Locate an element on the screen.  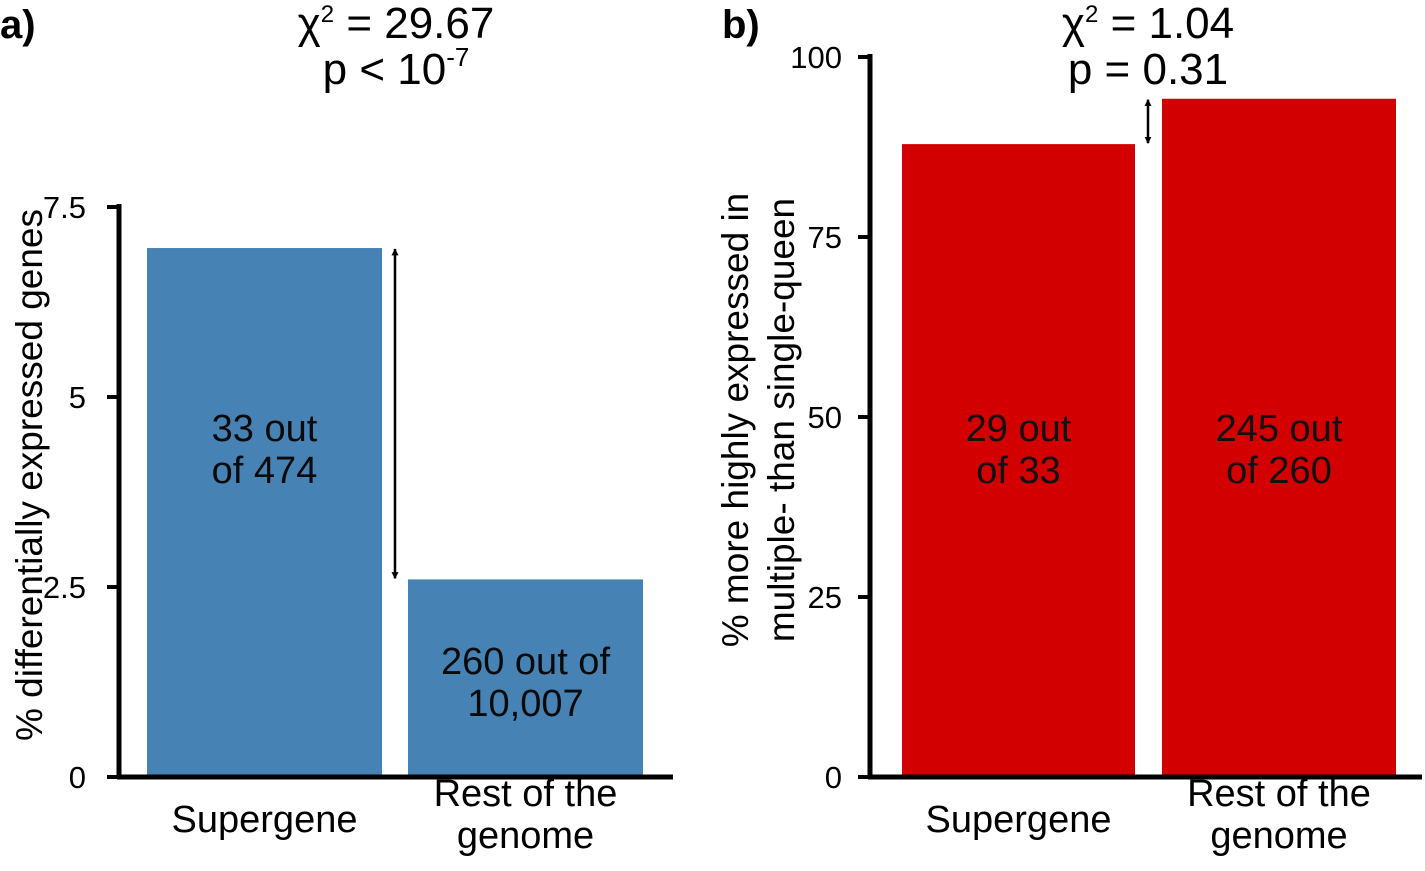
chi-square-stat: χ2 = 1.04 is located at coordinates (1148, 24).